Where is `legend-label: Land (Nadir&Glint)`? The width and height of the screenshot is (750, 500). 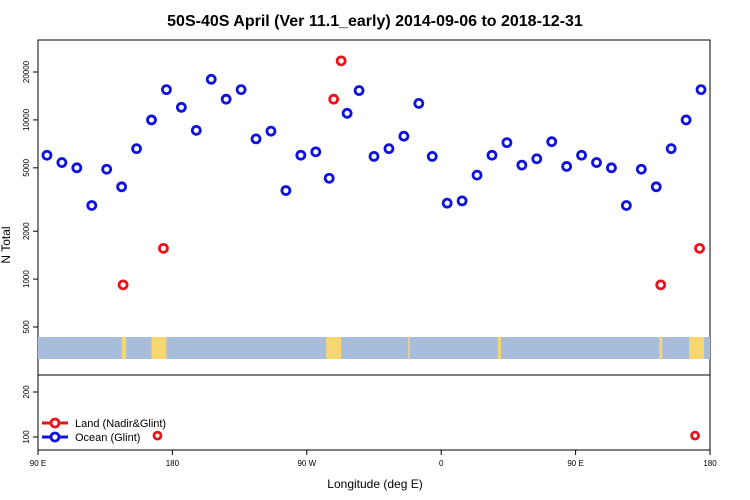
legend-label: Land (Nadir&Glint) is located at coordinates (120, 424).